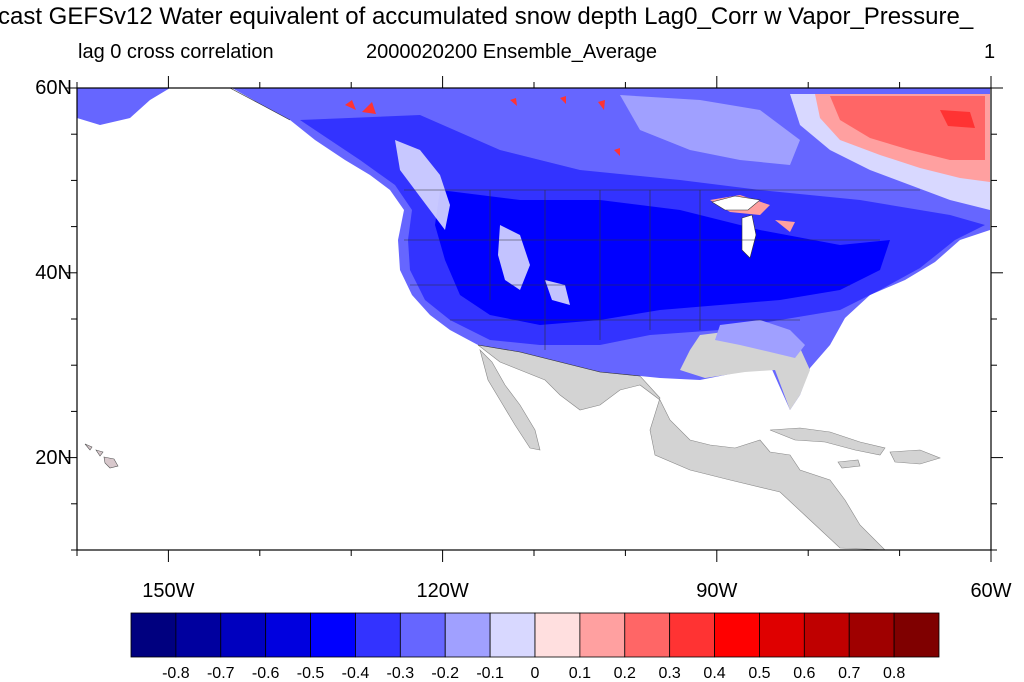 This screenshot has width=1024, height=682. What do you see at coordinates (53, 457) in the screenshot?
I see `lat-label: 20N` at bounding box center [53, 457].